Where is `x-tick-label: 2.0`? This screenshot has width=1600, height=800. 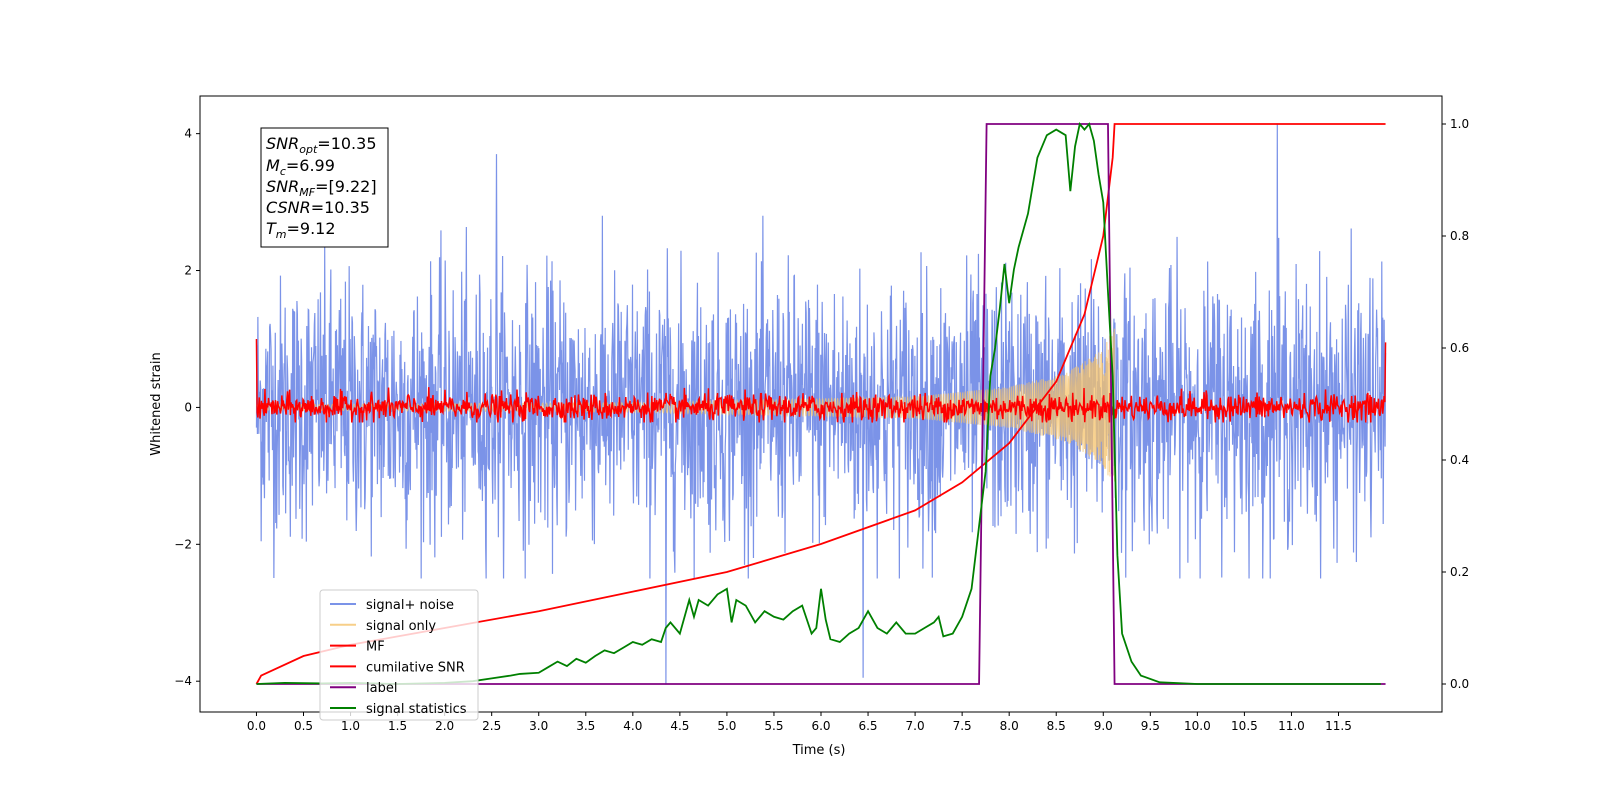 x-tick-label: 2.0 is located at coordinates (444, 726).